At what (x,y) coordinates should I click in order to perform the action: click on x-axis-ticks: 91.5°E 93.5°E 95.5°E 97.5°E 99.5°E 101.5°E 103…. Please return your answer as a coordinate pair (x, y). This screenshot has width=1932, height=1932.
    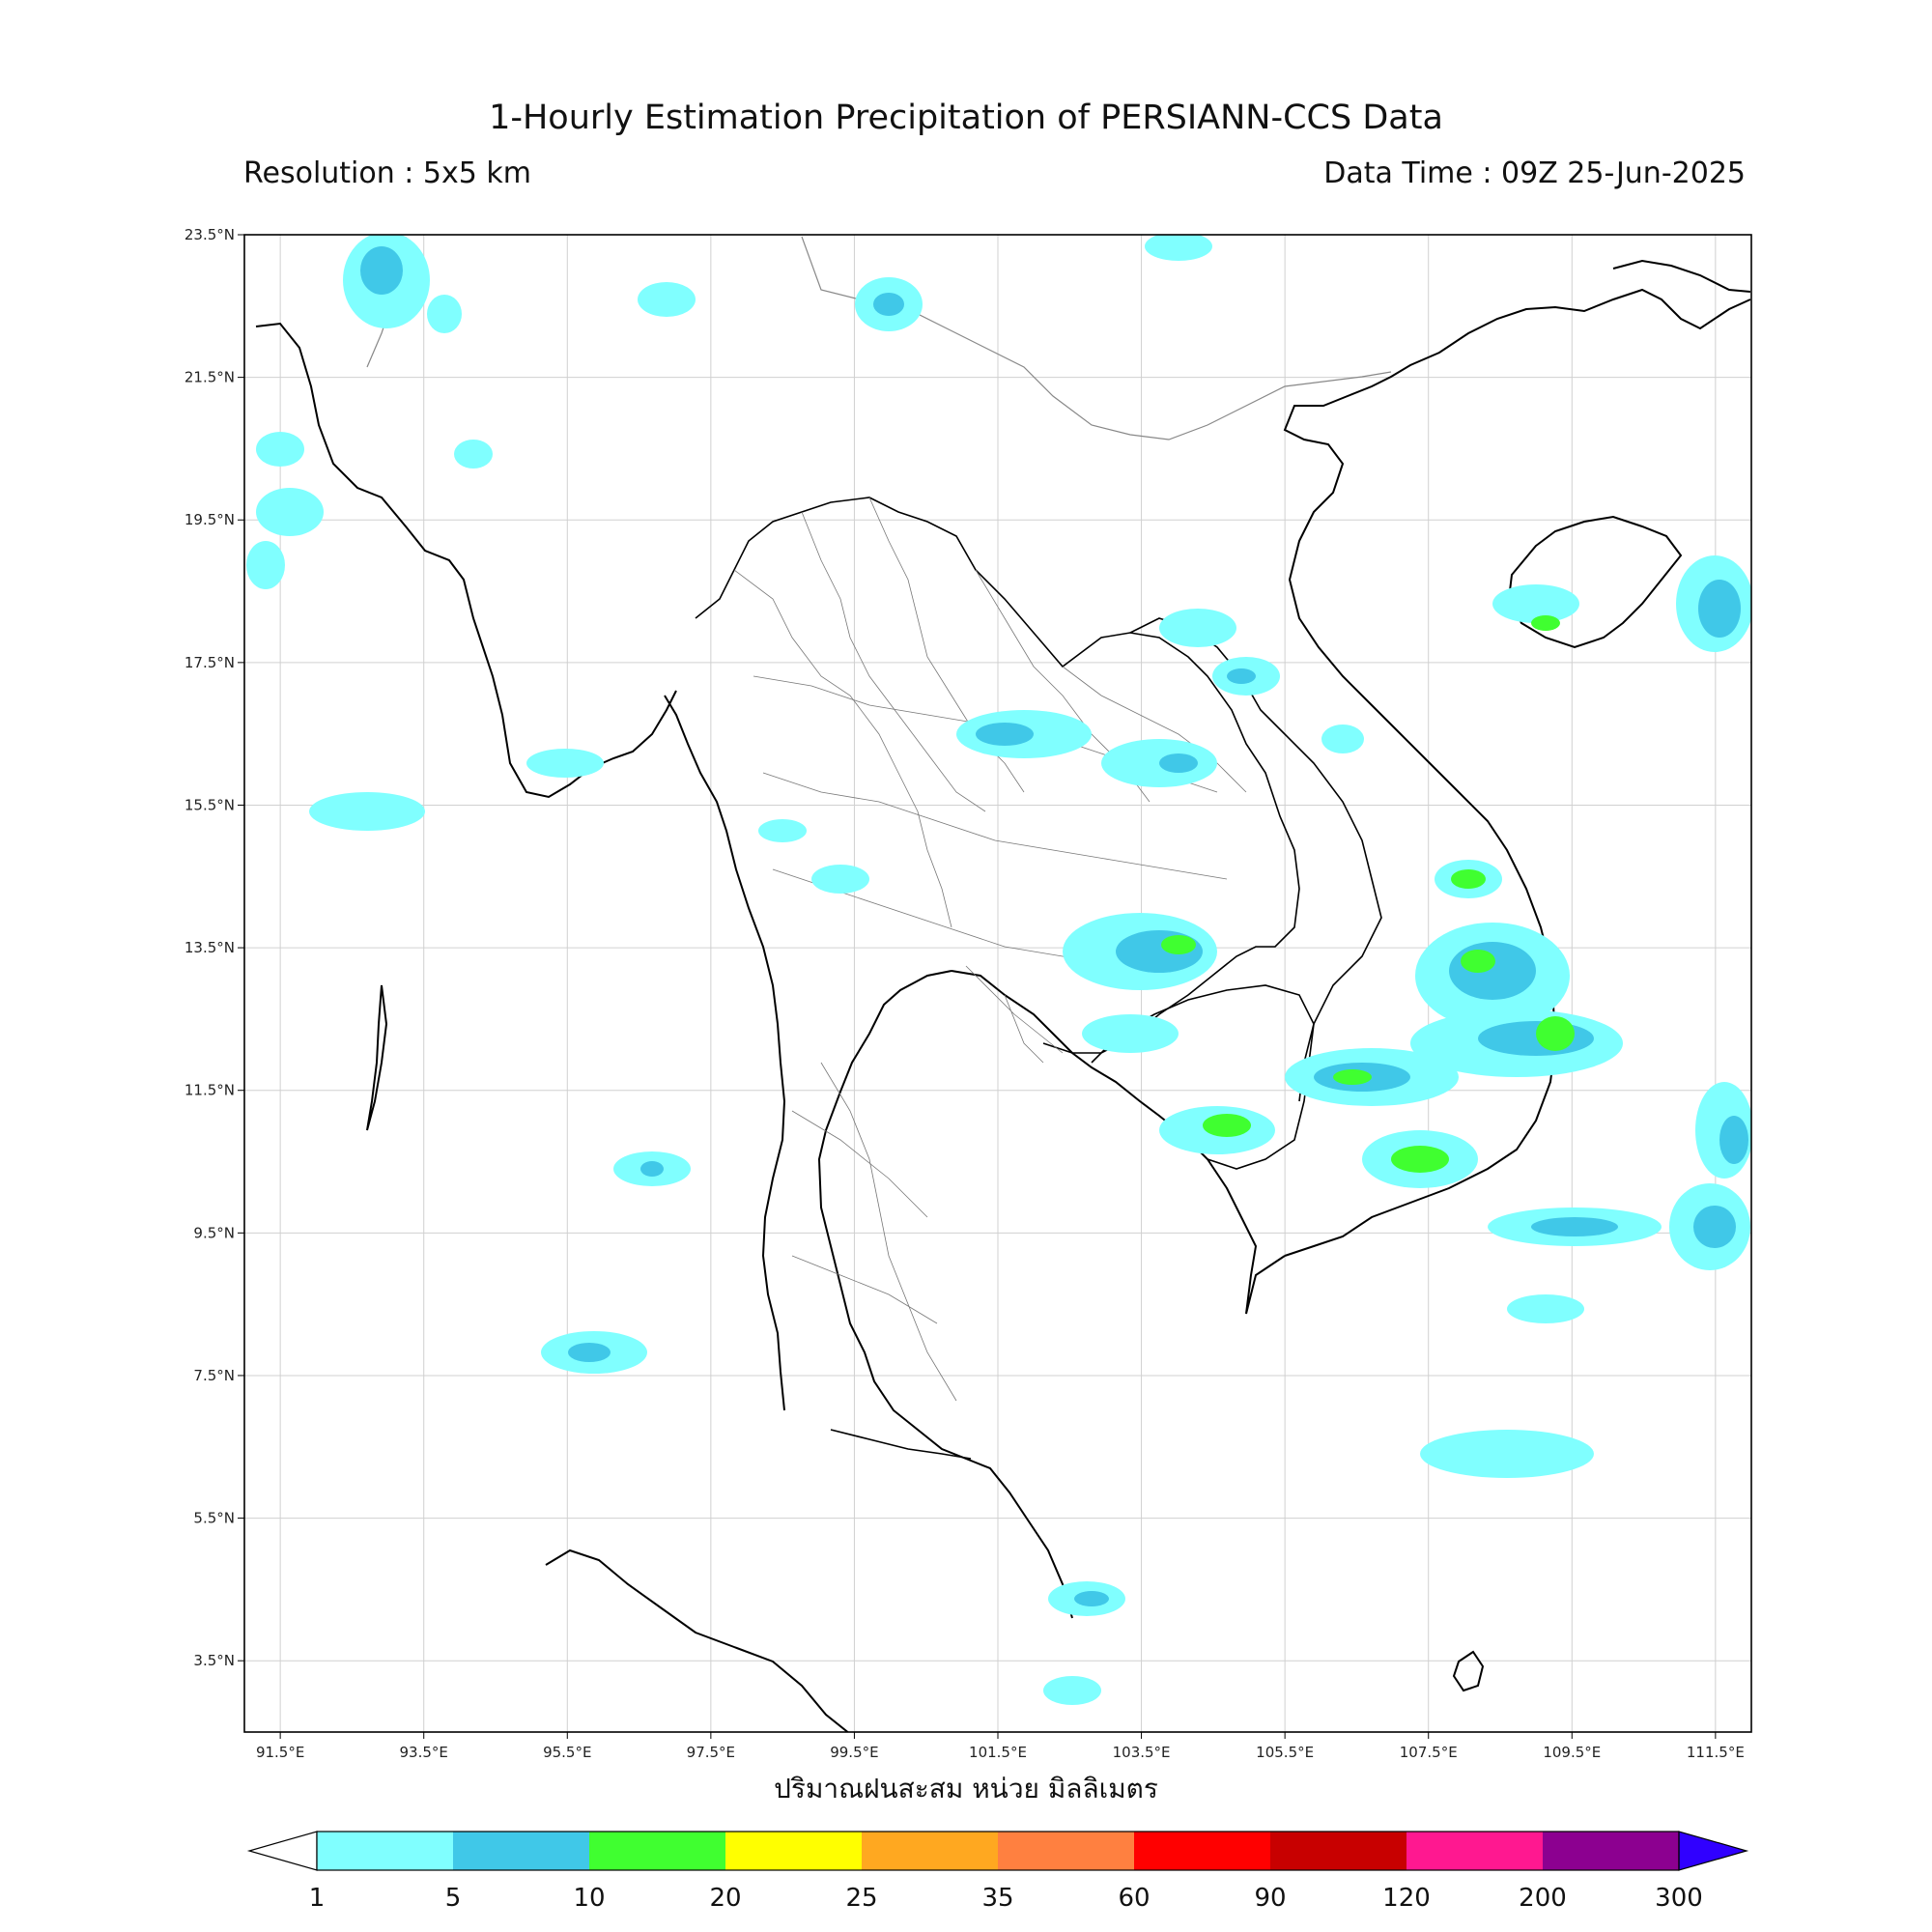
    Looking at the image, I should click on (1000, 1746).